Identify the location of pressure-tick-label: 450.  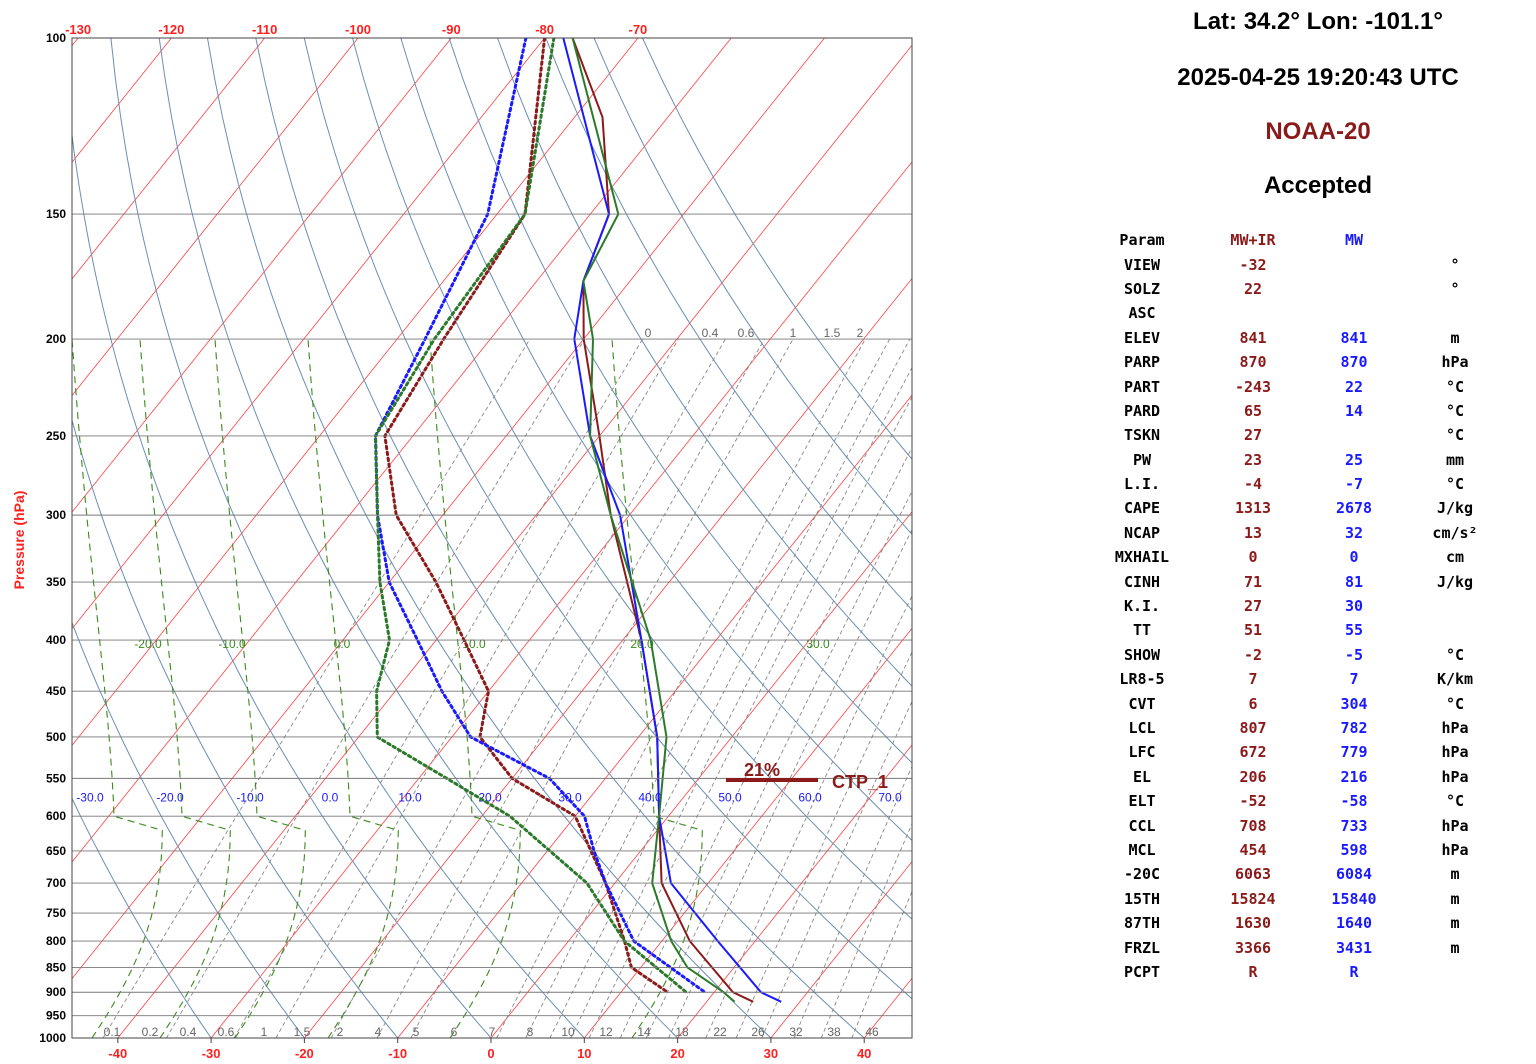
(56, 691).